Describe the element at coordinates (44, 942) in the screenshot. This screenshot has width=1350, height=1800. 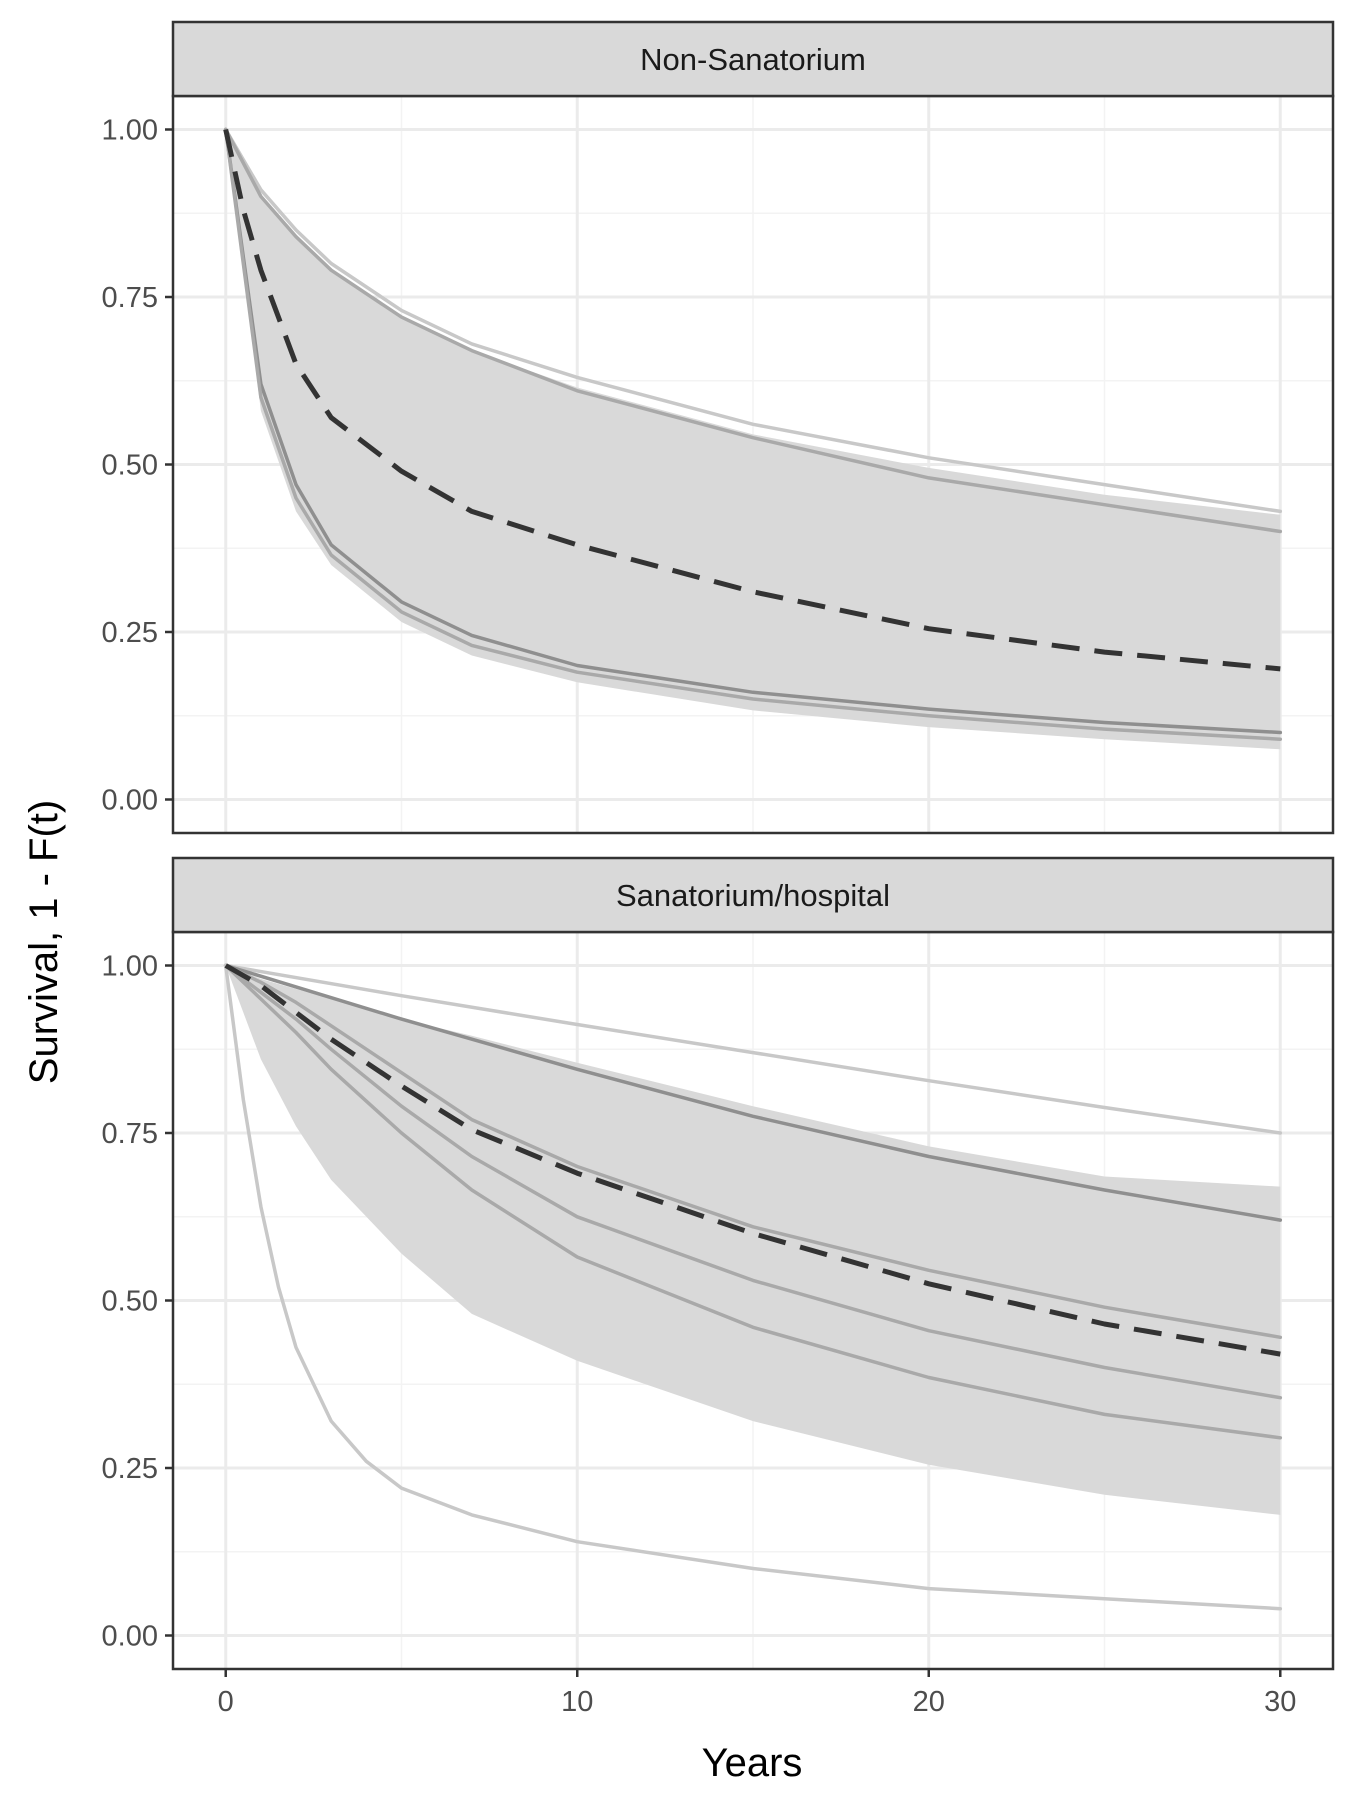
I see `y-axis-title: Survival, 1 - F(t)` at that location.